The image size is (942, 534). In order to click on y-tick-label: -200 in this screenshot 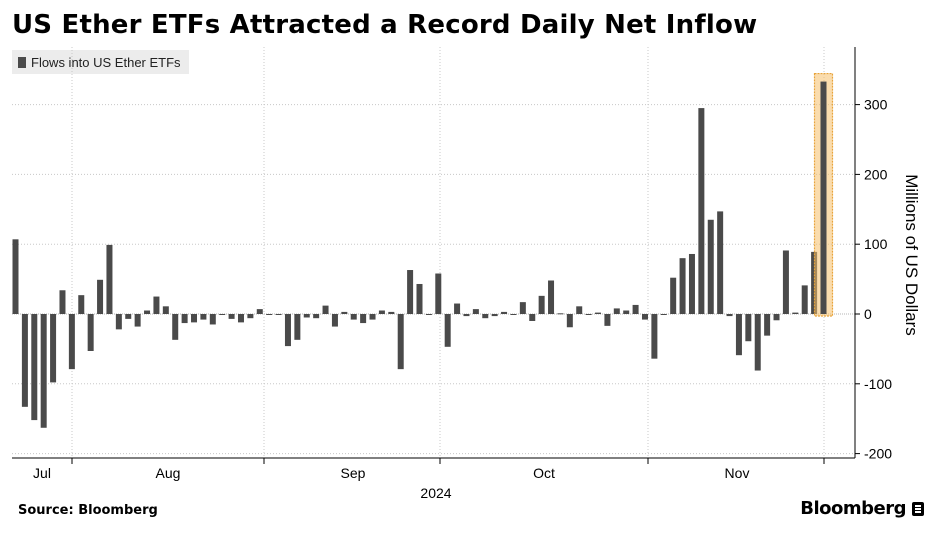, I will do `click(878, 454)`.